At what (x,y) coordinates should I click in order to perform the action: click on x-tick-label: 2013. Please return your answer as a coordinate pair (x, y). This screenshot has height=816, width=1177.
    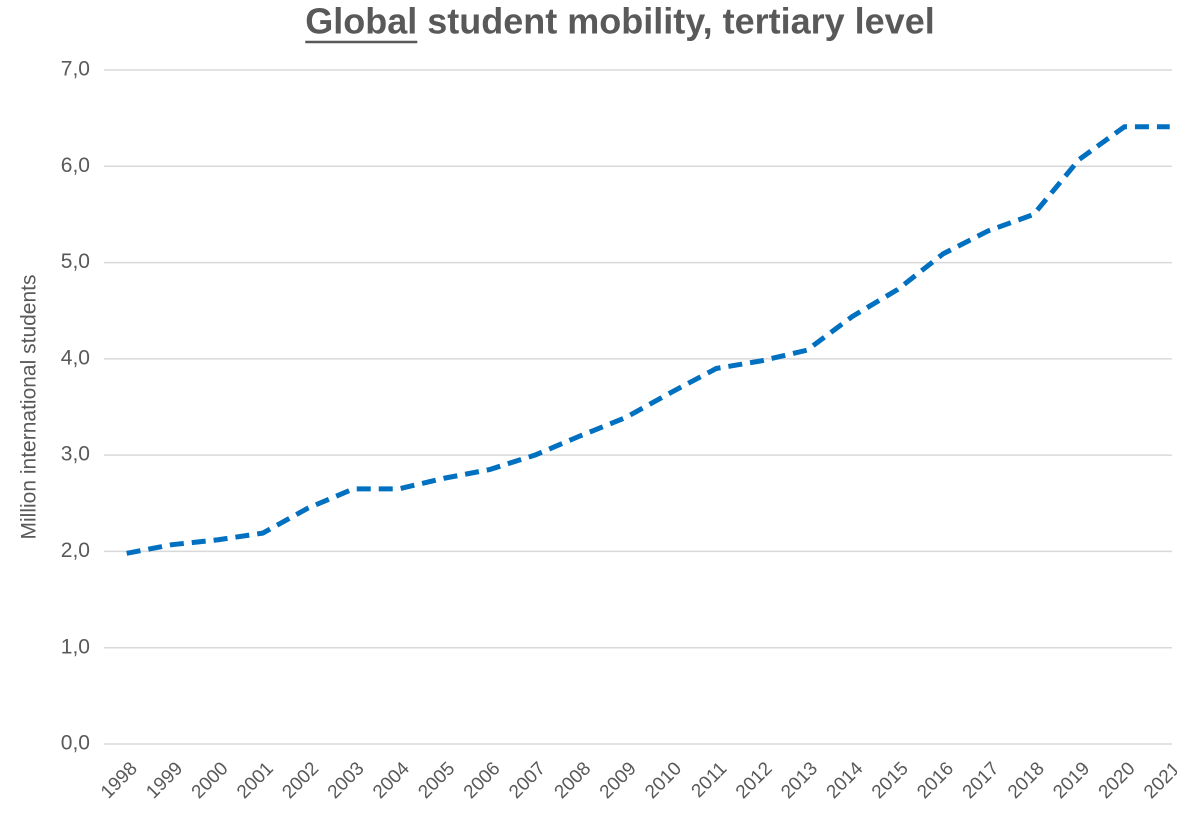
    Looking at the image, I should click on (799, 780).